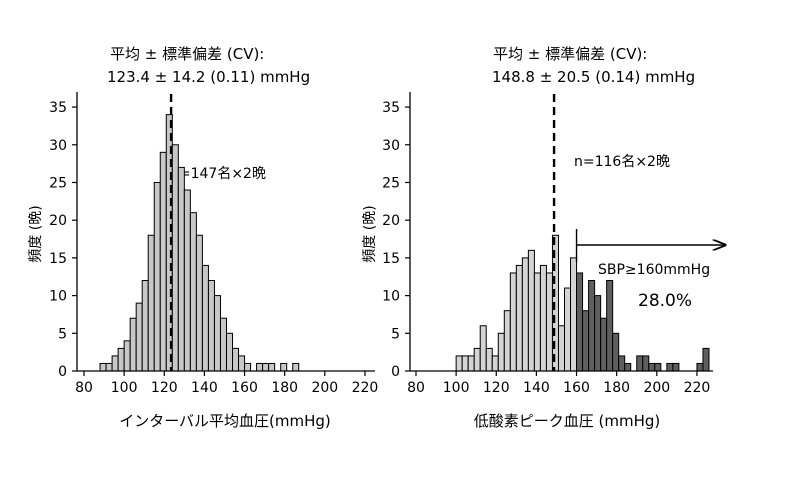 This screenshot has width=806, height=482. What do you see at coordinates (654, 270) in the screenshot?
I see `threshold-label: SBP≥160mmHg` at bounding box center [654, 270].